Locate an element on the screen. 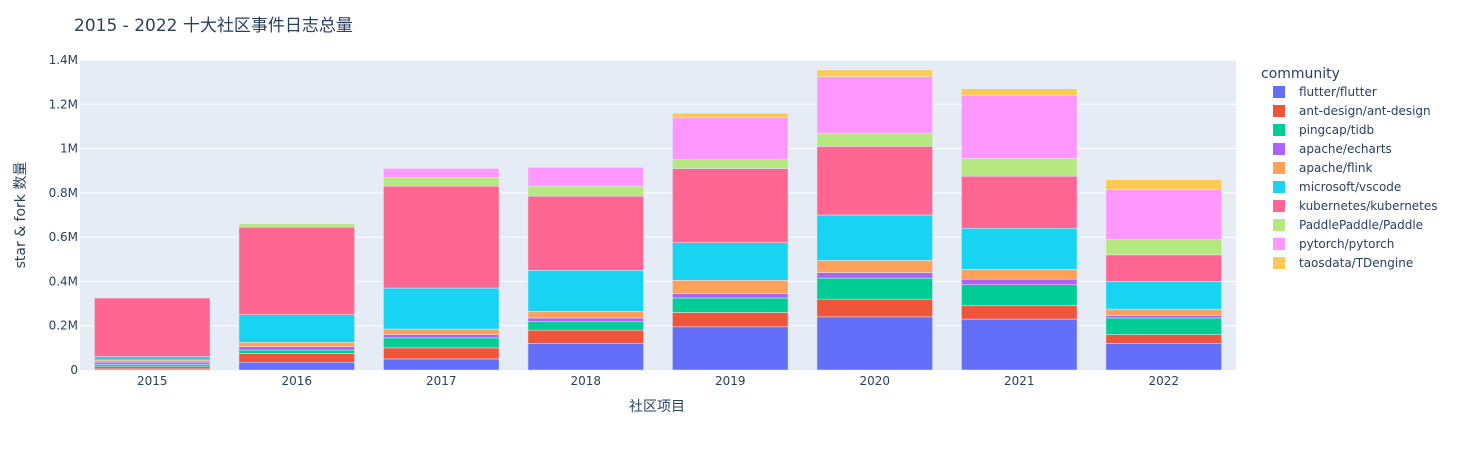 The image size is (1457, 450). legend-label: pytorch/pytorch is located at coordinates (1346, 244).